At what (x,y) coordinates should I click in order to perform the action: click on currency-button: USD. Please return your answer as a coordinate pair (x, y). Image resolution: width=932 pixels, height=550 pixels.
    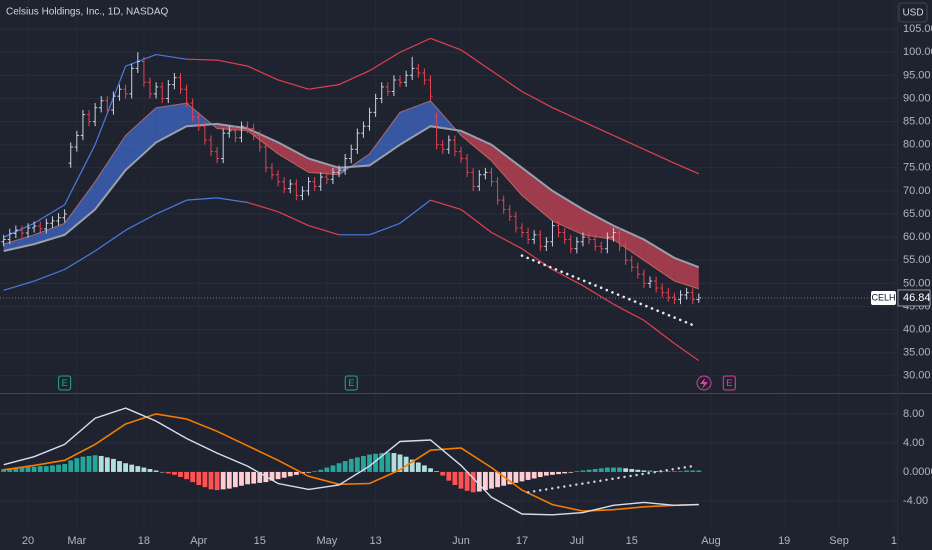
    Looking at the image, I should click on (913, 12).